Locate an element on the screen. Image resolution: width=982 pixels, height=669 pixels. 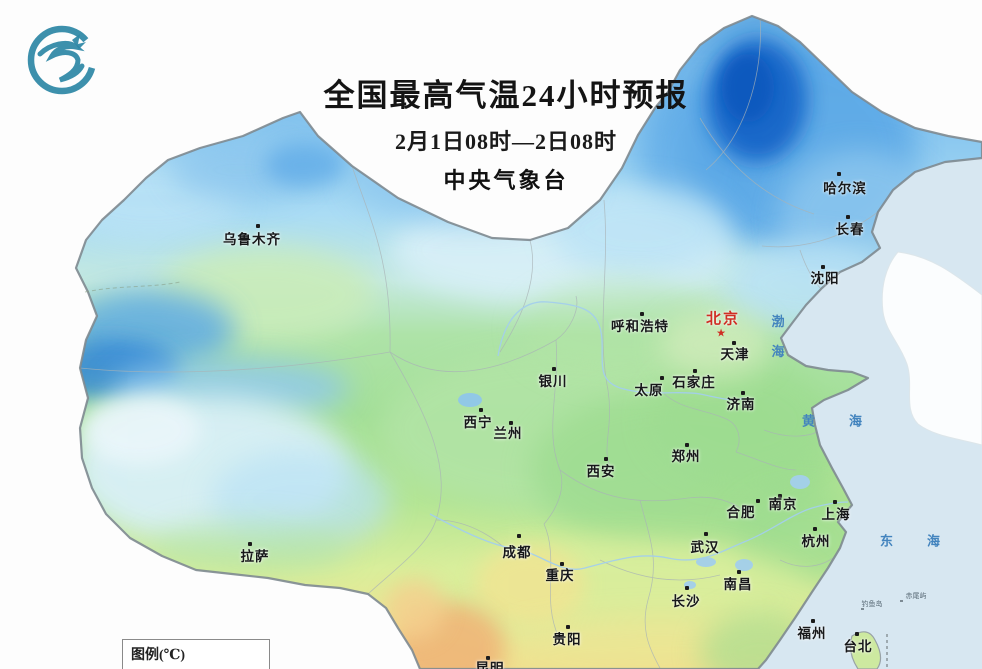
legend-title: 图例(℃) is located at coordinates (158, 655).